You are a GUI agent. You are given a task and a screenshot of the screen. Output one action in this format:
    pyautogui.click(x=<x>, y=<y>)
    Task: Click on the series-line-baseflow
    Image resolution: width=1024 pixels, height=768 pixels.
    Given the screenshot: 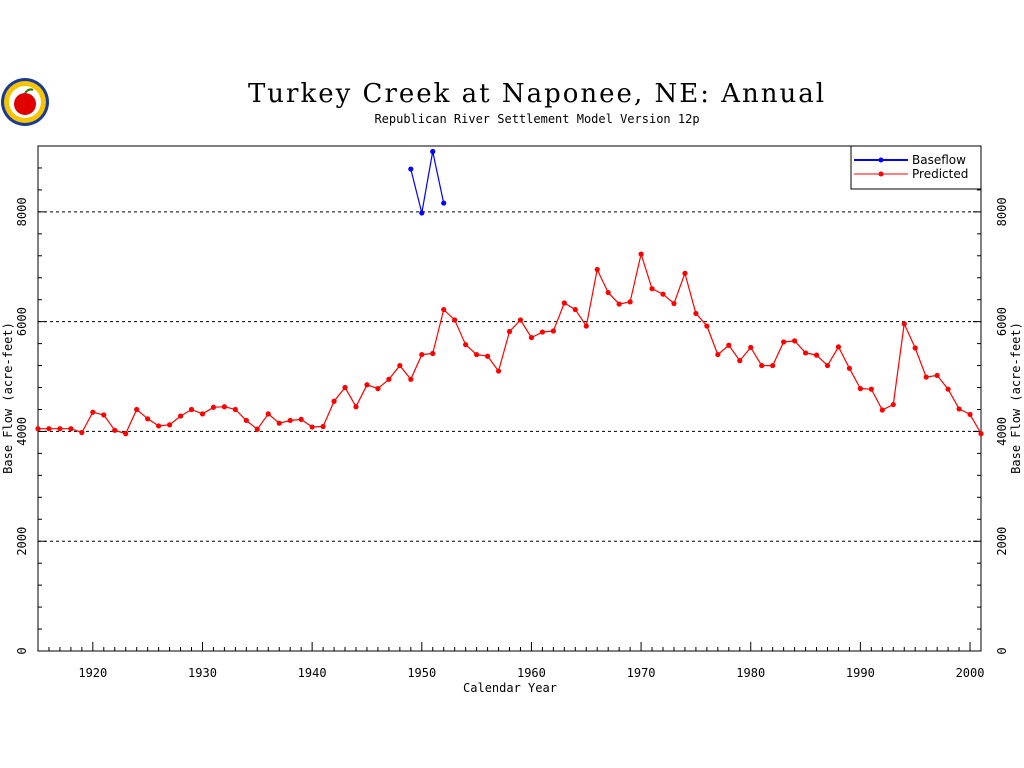 What is the action you would take?
    pyautogui.click(x=427, y=182)
    